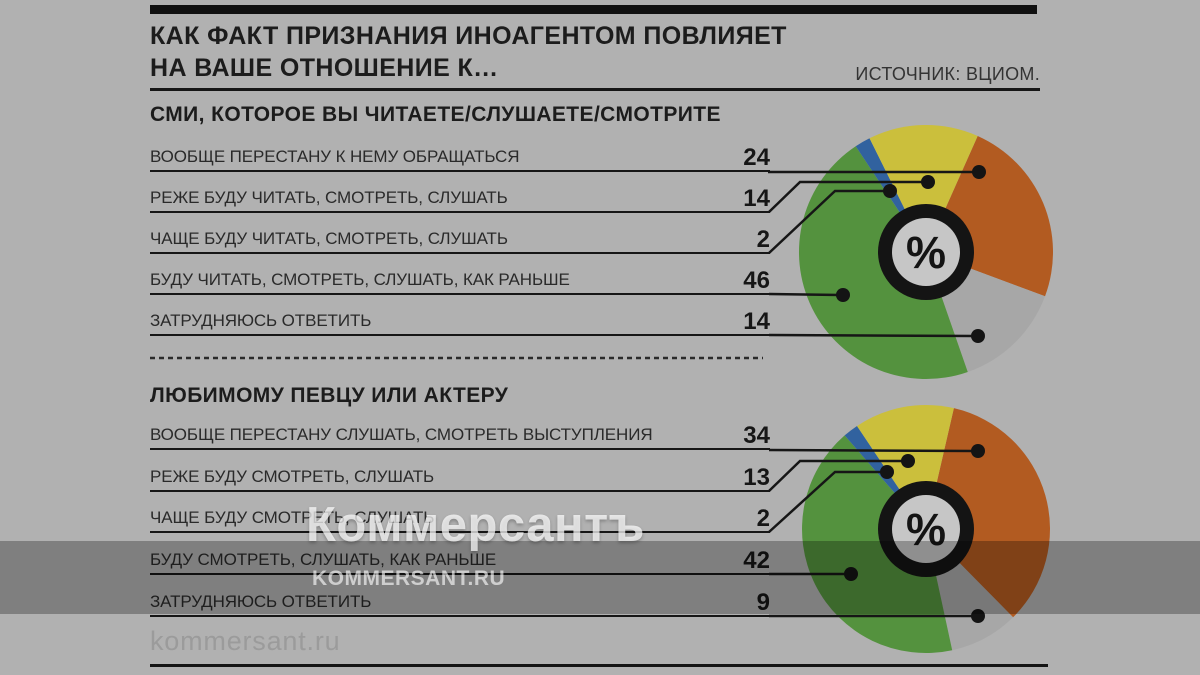  What do you see at coordinates (329, 238) in the screenshot?
I see `legend-label: ЧАЩЕ БУДУ ЧИТАТЬ, СМОТРЕТЬ, СЛУШАТЬ` at bounding box center [329, 238].